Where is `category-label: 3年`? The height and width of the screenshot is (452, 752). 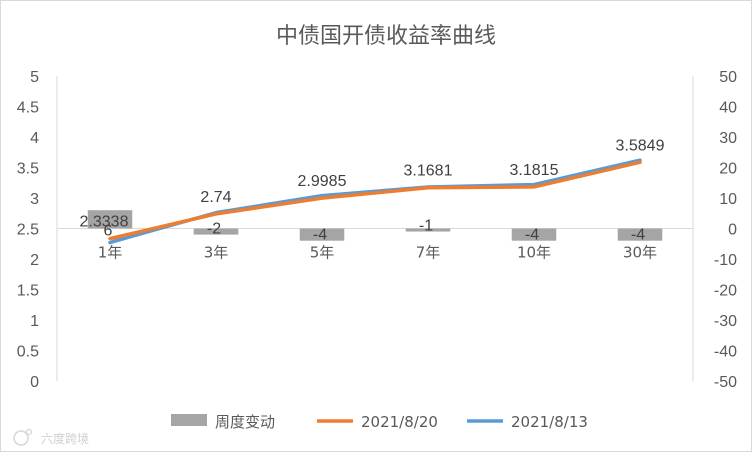 category-label: 3年 is located at coordinates (216, 253).